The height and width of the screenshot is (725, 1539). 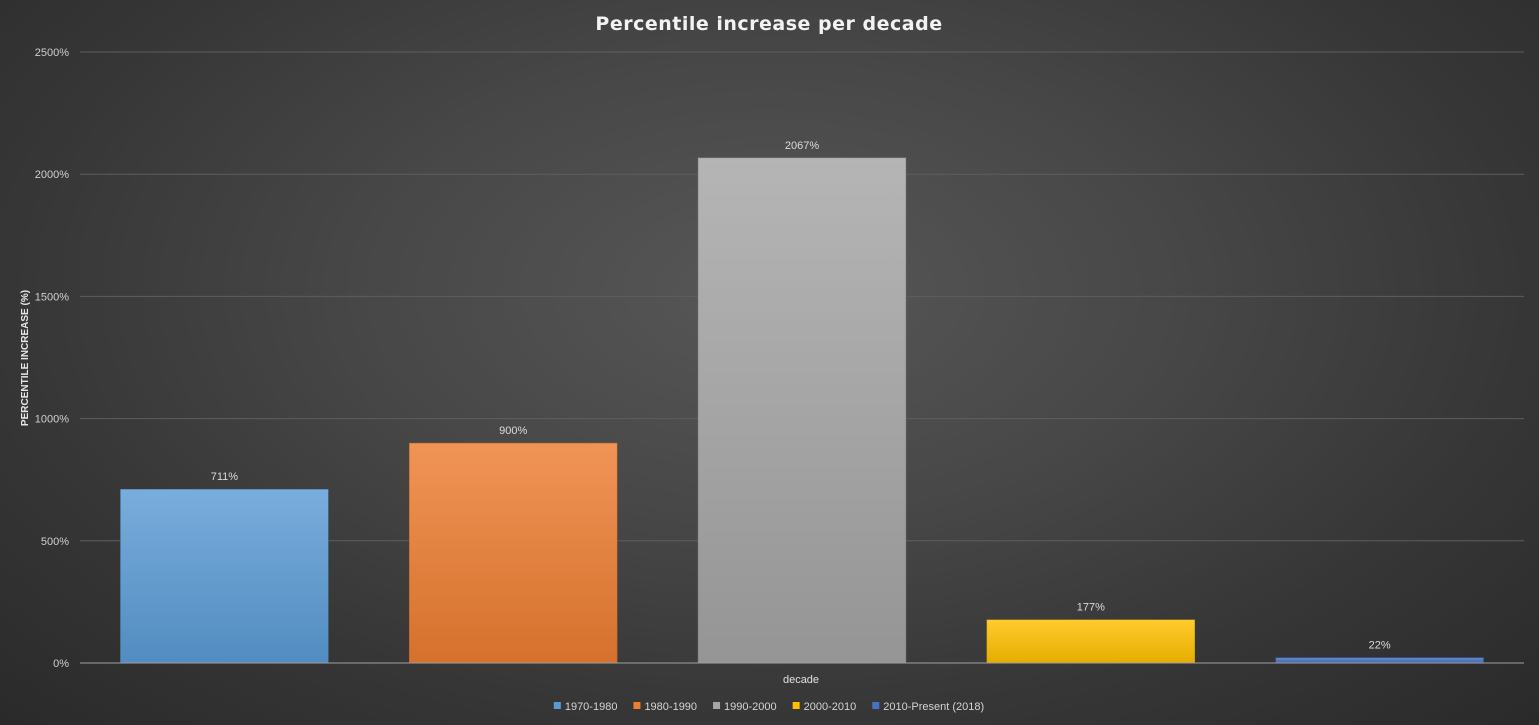 I want to click on legend-label: 1970-1980, so click(x=591, y=707).